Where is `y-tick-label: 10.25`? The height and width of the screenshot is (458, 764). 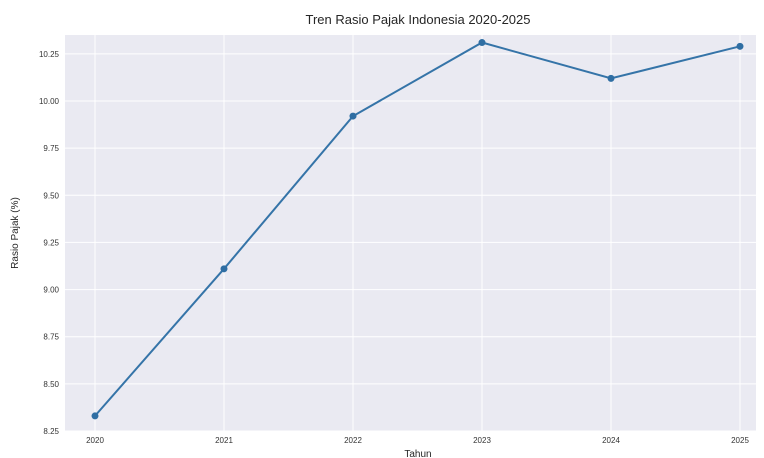 y-tick-label: 10.25 is located at coordinates (49, 54).